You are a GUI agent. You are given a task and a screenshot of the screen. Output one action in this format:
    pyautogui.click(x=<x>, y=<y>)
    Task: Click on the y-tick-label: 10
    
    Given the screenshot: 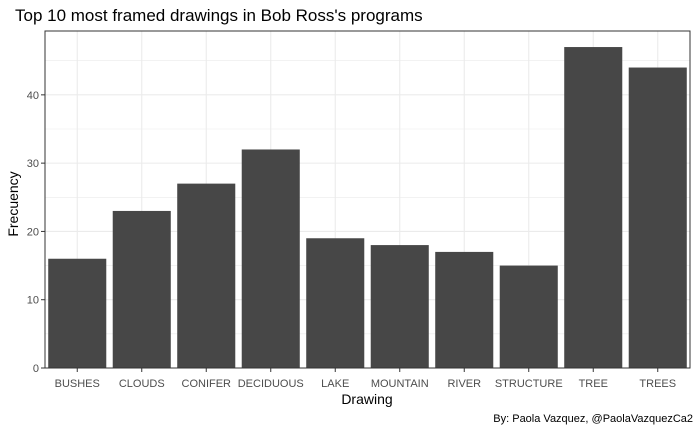 What is the action you would take?
    pyautogui.click(x=33, y=301)
    